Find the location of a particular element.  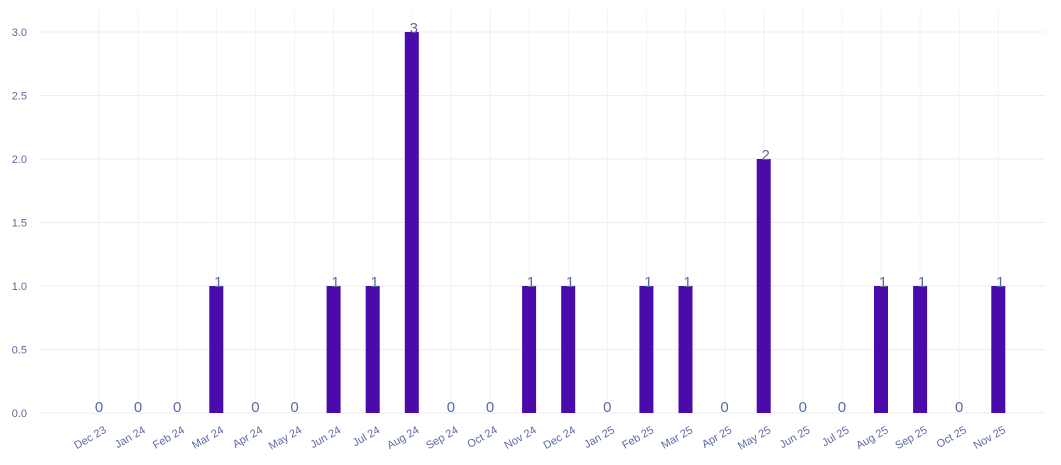

y-tick-label: 1.5 is located at coordinates (19, 224).